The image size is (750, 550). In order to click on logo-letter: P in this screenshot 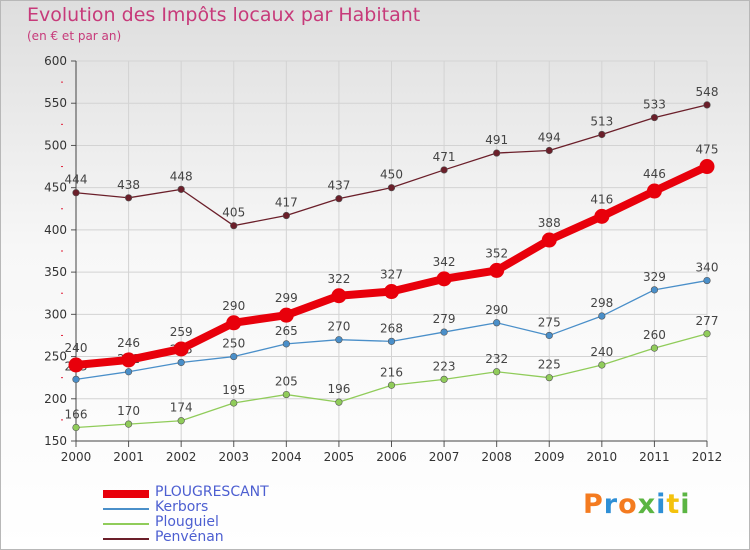, I will do `click(593, 504)`.